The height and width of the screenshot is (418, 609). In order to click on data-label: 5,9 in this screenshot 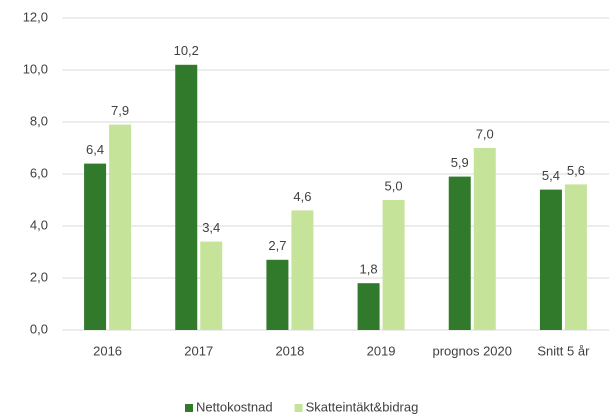, I will do `click(460, 162)`.